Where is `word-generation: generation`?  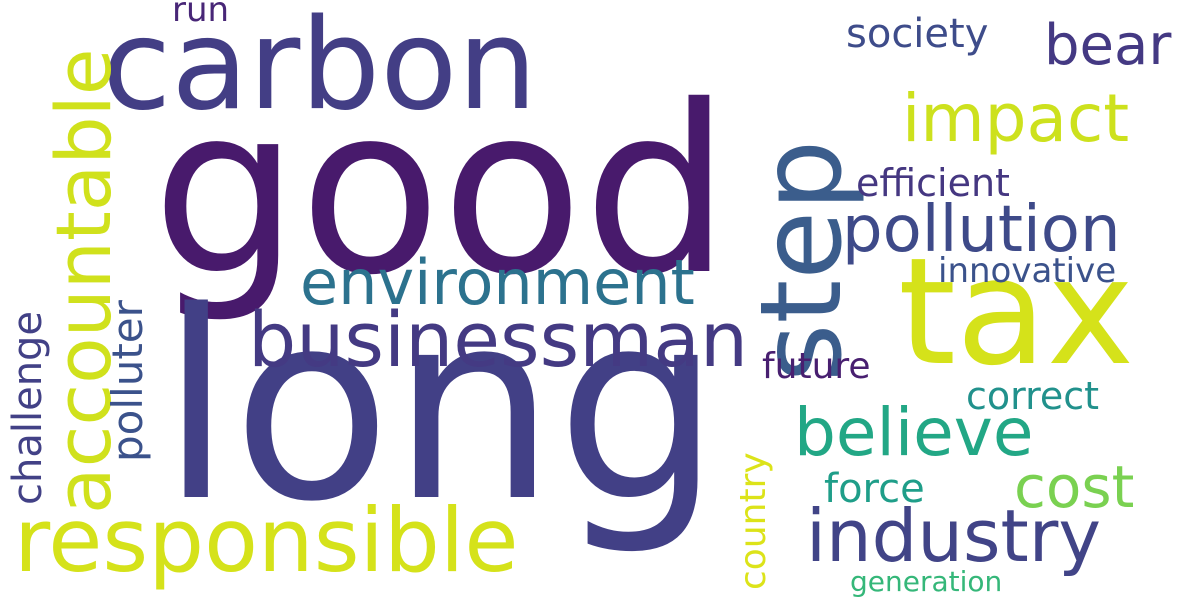
word-generation: generation is located at coordinates (926, 581).